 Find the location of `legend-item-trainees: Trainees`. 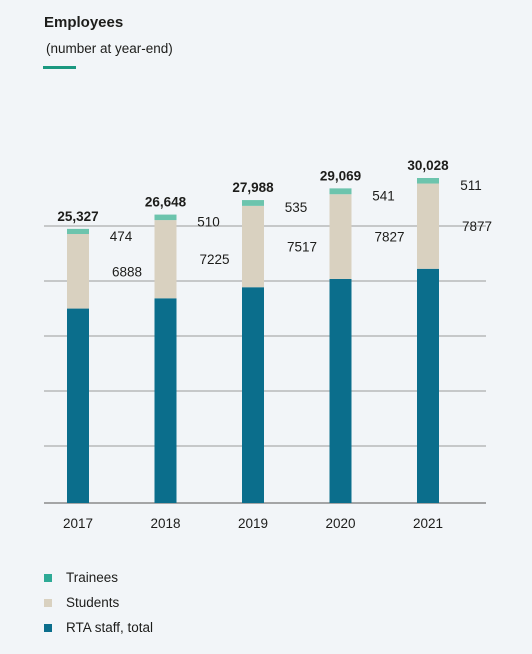

legend-item-trainees: Trainees is located at coordinates (98, 577).